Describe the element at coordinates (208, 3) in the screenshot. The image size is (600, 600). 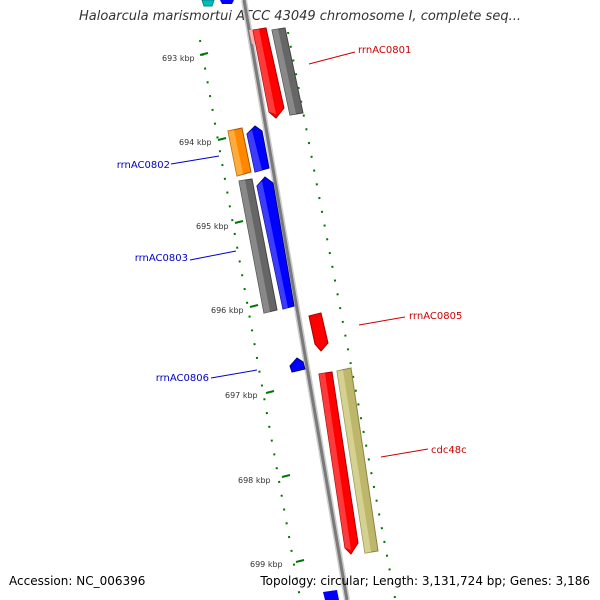
I see `feature-cyan-partial` at that location.